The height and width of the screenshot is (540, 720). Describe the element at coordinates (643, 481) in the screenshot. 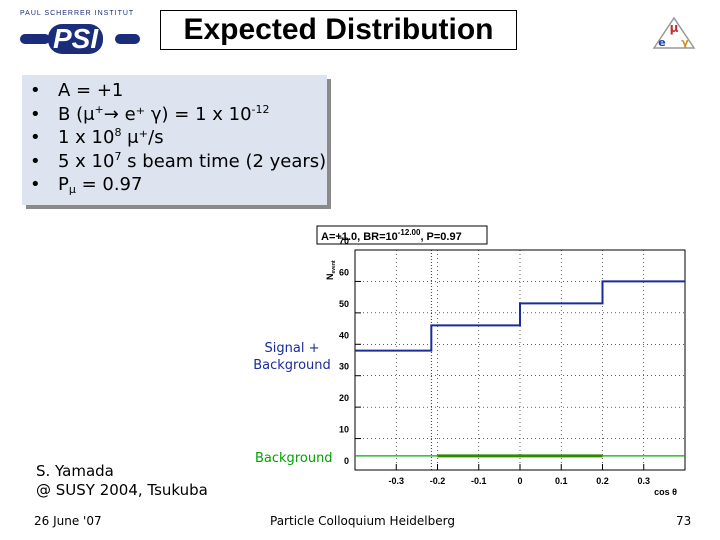

I see `x-tick-label: 0.3` at that location.